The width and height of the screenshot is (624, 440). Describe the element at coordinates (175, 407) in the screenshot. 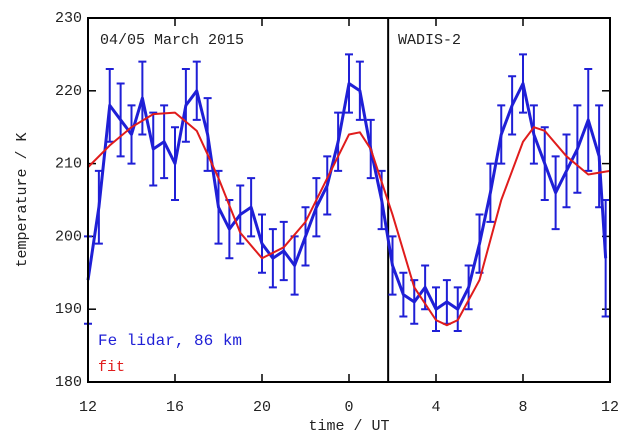

I see `x-tick-label: 16` at that location.